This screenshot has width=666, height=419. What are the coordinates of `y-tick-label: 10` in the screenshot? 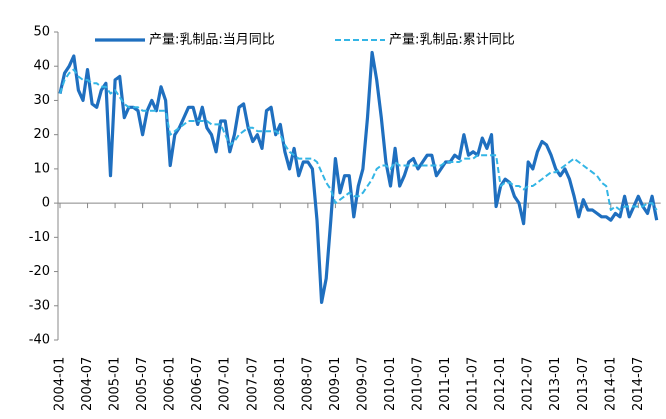 It's located at (41, 168).